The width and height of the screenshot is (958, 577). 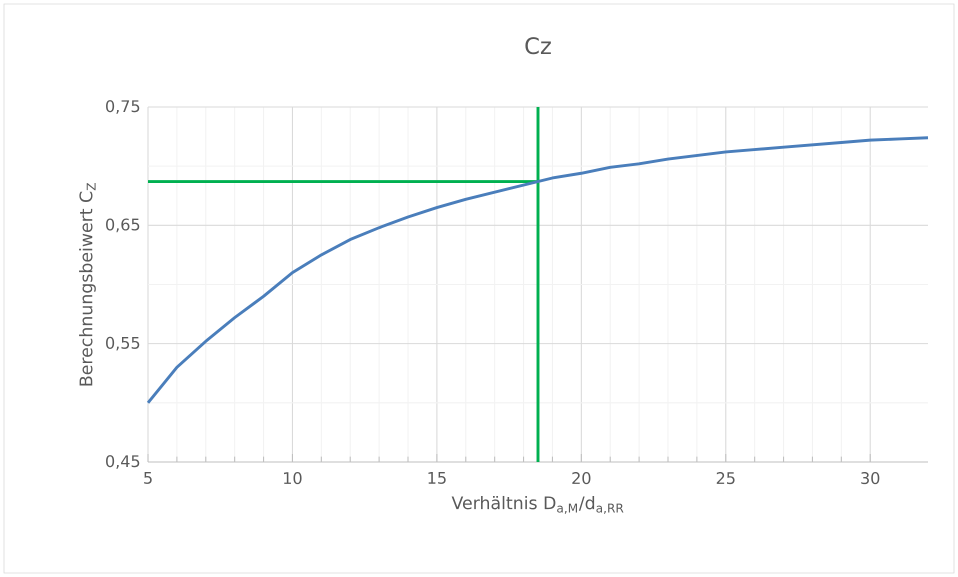 I want to click on x-tick-label: 20, so click(x=581, y=478).